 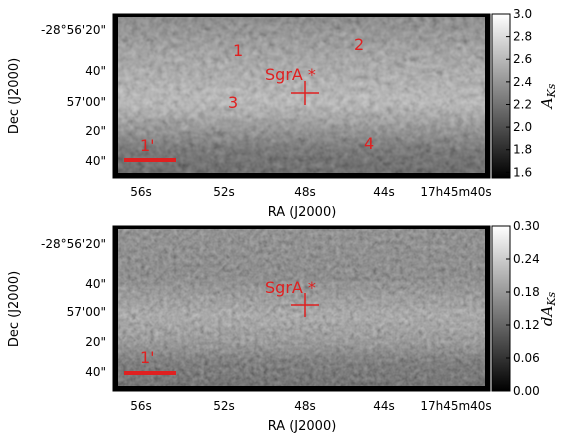 I want to click on bottom-y-axis-label: Dec (J2000), so click(x=14, y=309).